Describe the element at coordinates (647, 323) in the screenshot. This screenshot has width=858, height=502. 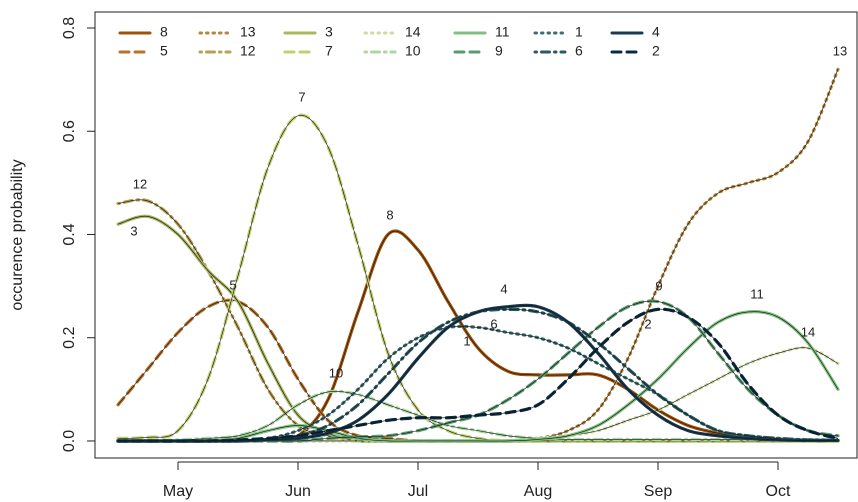
I see `curve-label: 2` at that location.